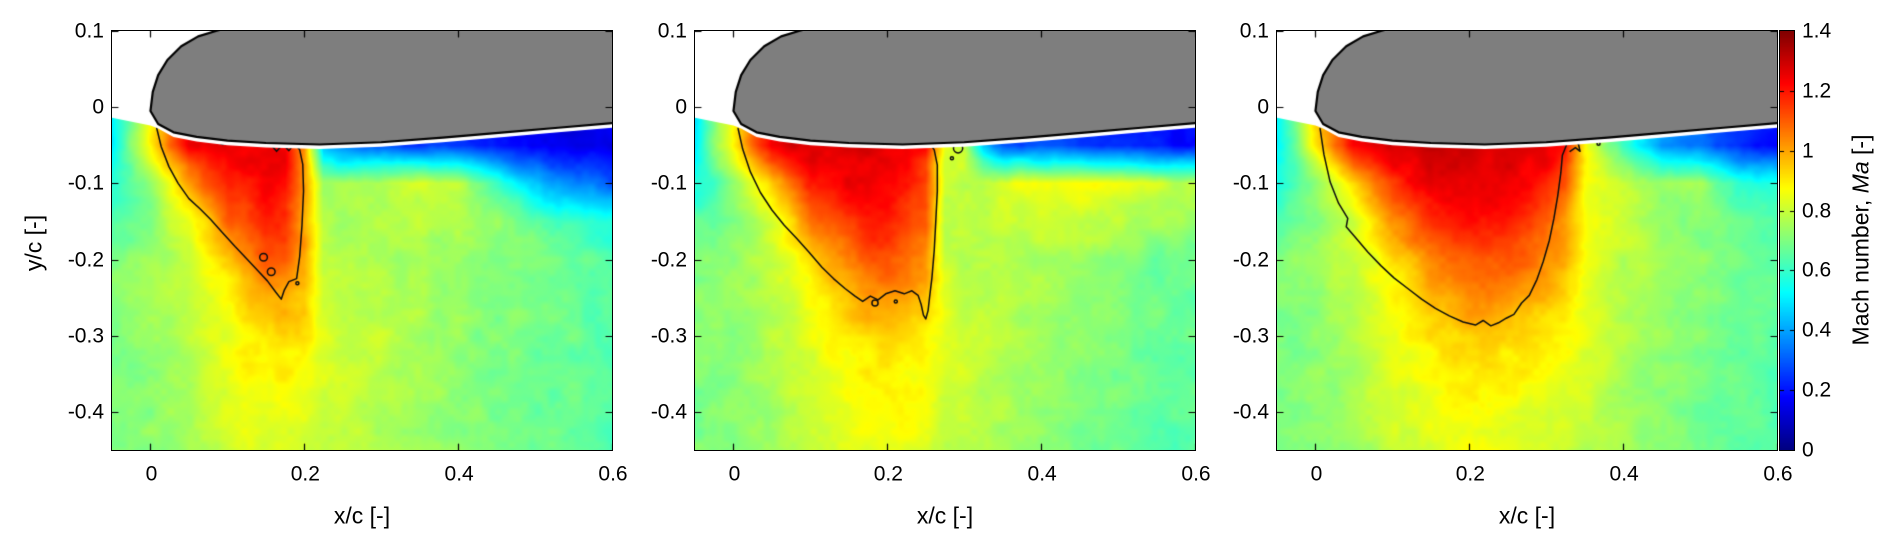 The image size is (1892, 549). I want to click on colorbar-tick-label: 0.4, so click(1817, 330).